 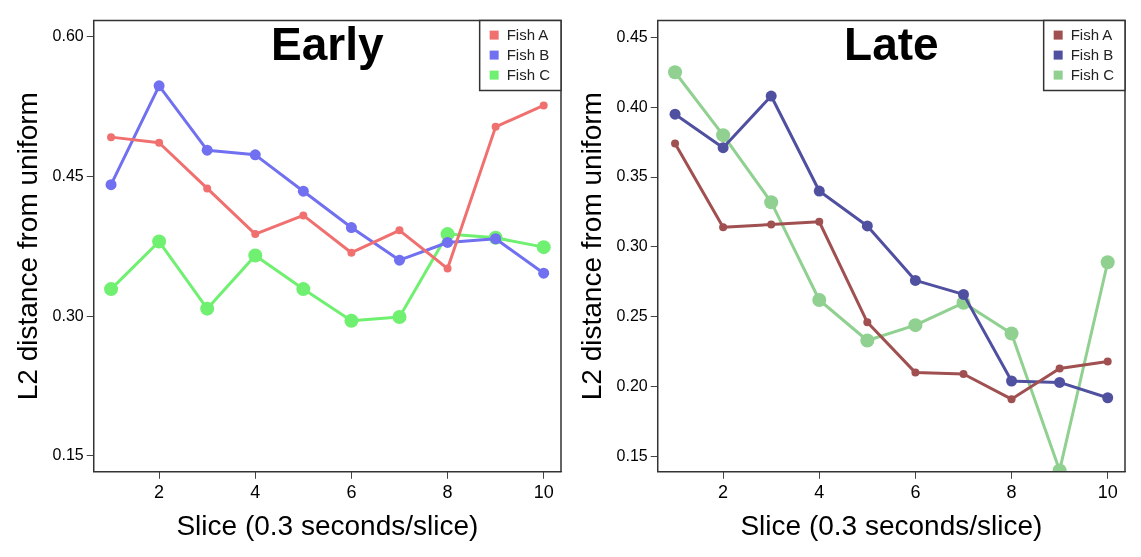 What do you see at coordinates (891, 44) in the screenshot?
I see `chart-title: Late` at bounding box center [891, 44].